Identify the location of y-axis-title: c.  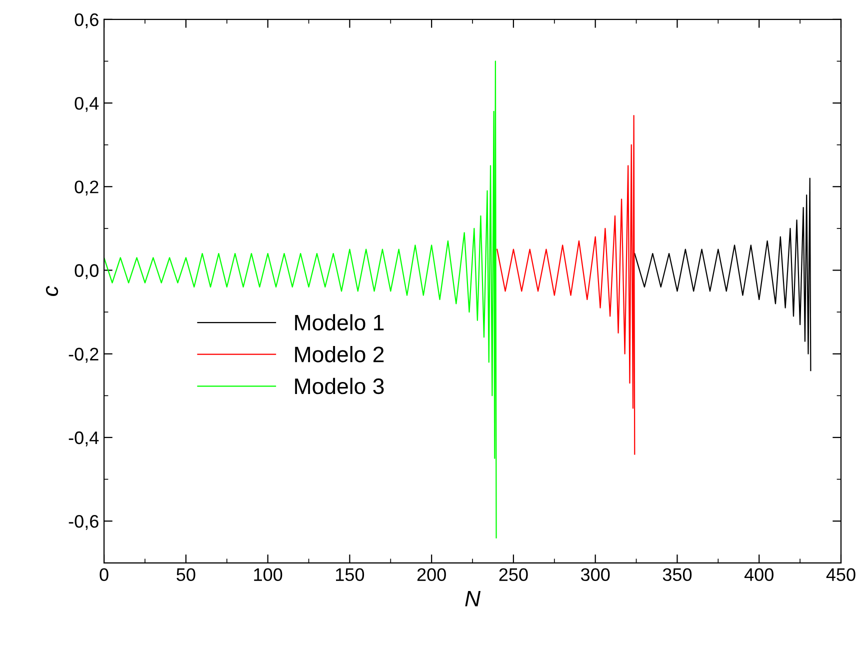
(52, 291).